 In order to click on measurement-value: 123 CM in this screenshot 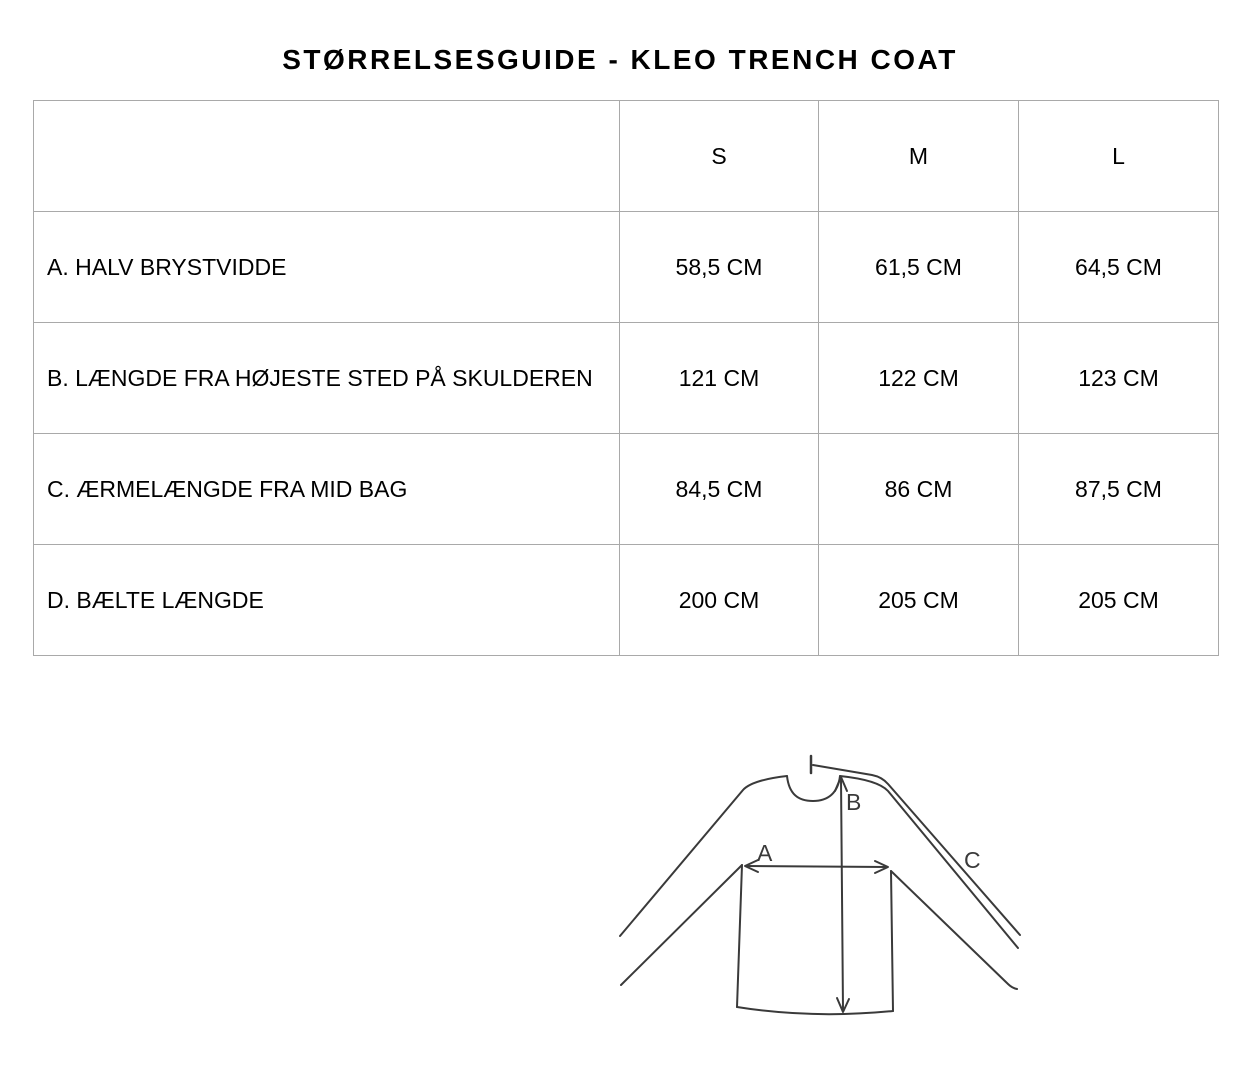, I will do `click(1118, 378)`.